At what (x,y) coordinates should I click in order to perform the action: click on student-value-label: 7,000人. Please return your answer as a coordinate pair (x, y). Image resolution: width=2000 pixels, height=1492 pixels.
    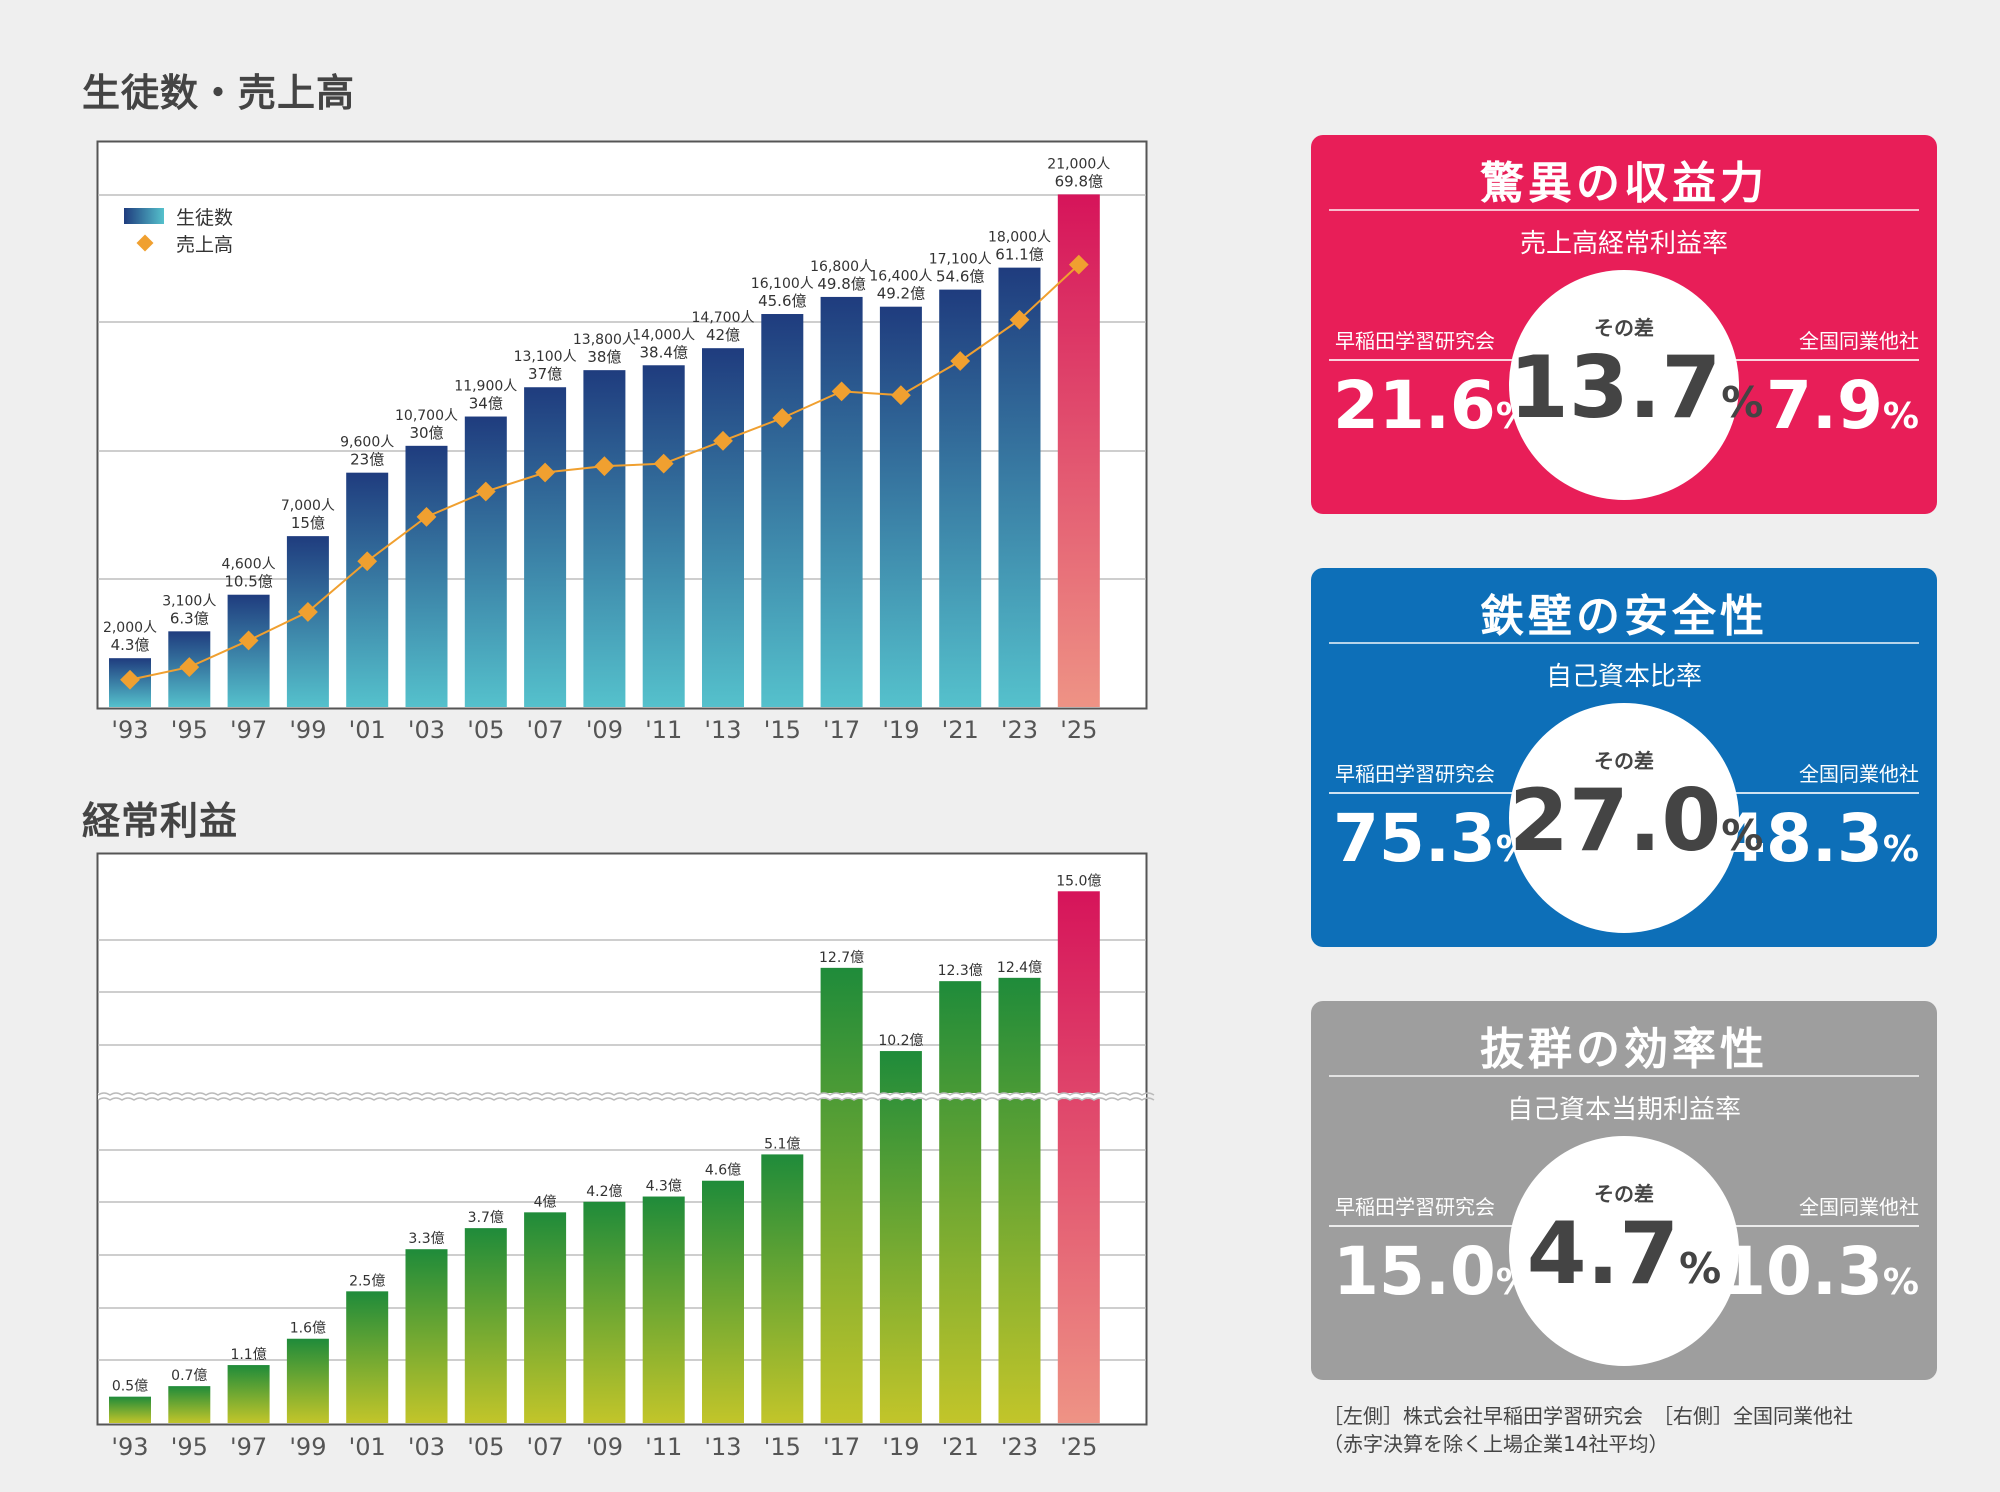
    Looking at the image, I should click on (308, 506).